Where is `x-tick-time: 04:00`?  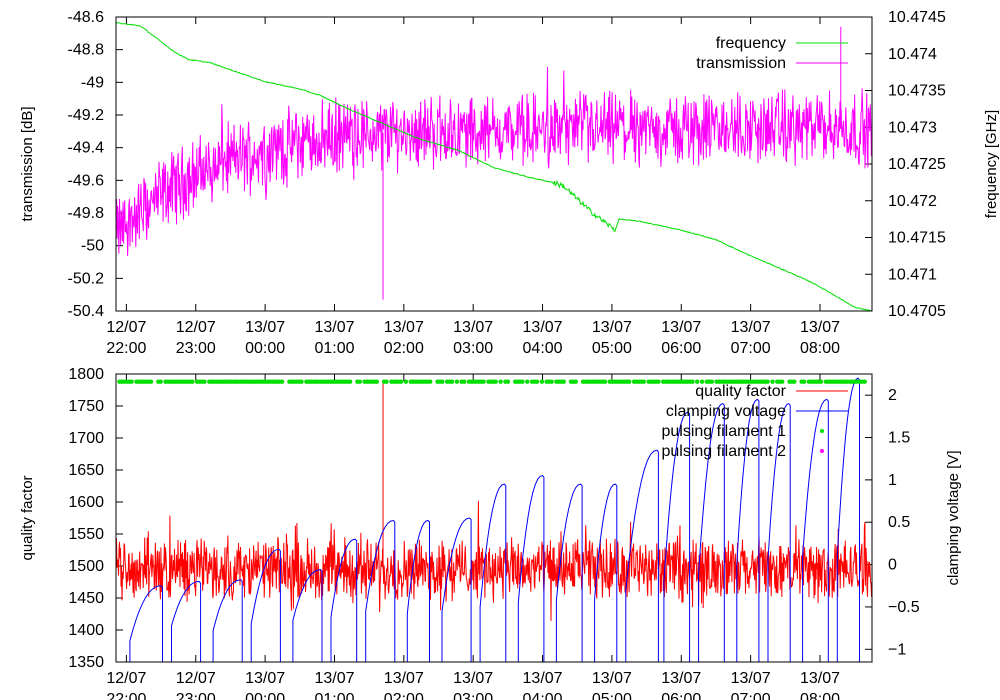
x-tick-time: 04:00 is located at coordinates (543, 695).